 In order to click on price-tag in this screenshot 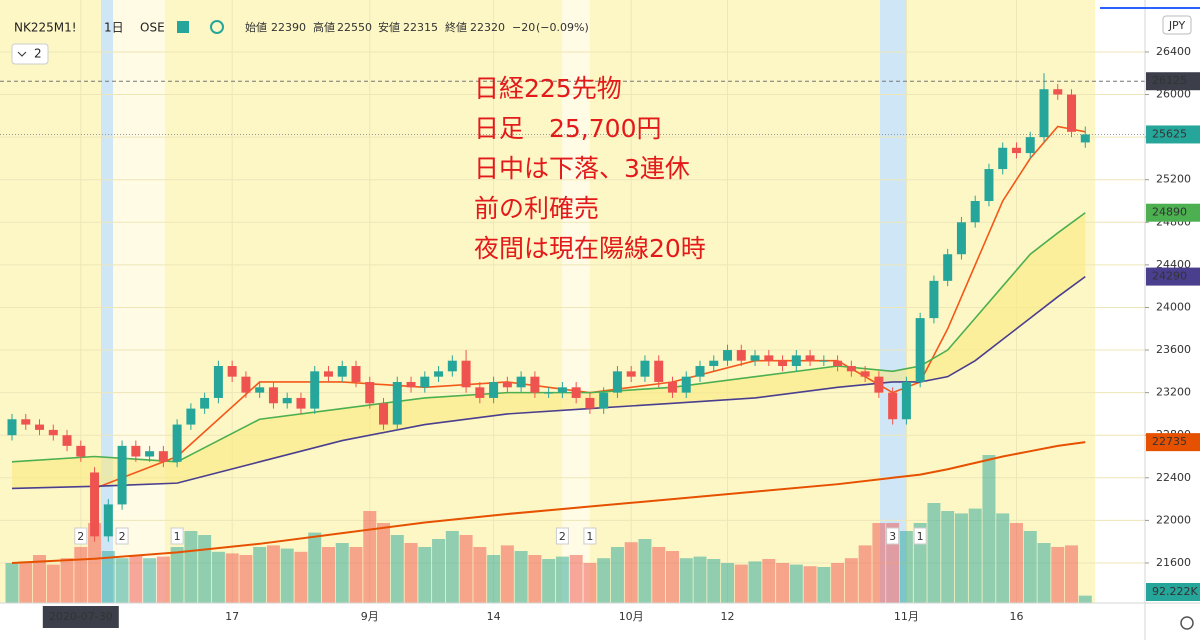, I will do `click(1173, 276)`.